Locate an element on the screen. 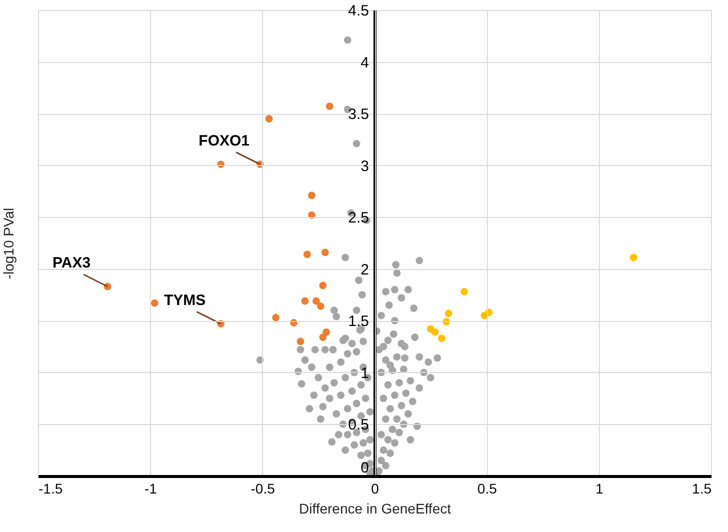  x-tick-label: -1.5 is located at coordinates (50, 488).